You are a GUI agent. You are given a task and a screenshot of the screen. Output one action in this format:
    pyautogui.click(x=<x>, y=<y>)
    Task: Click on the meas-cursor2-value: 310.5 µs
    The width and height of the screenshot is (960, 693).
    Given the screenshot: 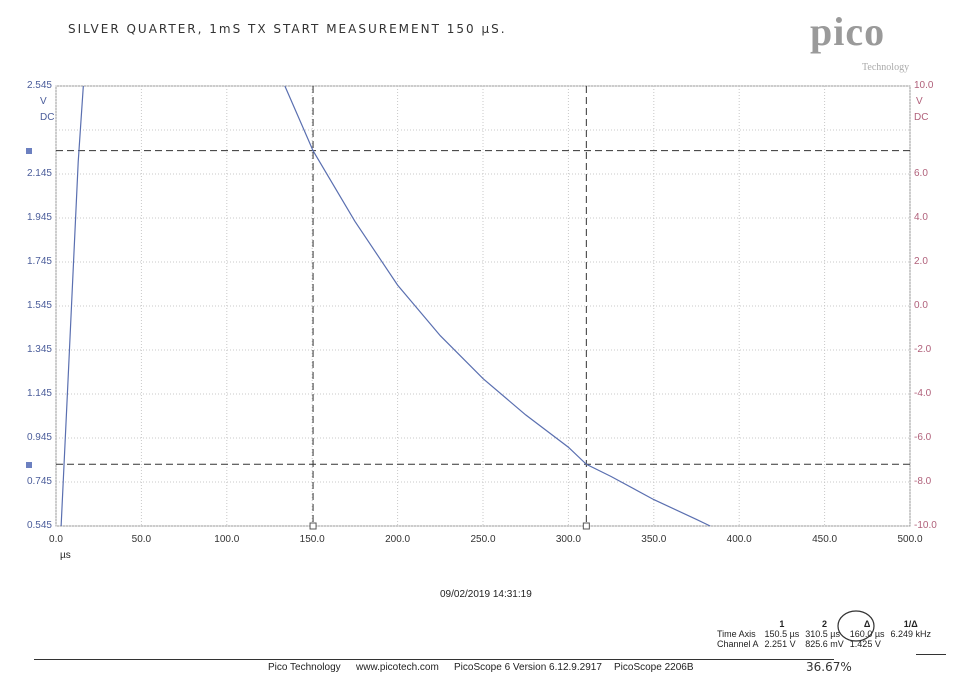 What is the action you would take?
    pyautogui.click(x=822, y=634)
    